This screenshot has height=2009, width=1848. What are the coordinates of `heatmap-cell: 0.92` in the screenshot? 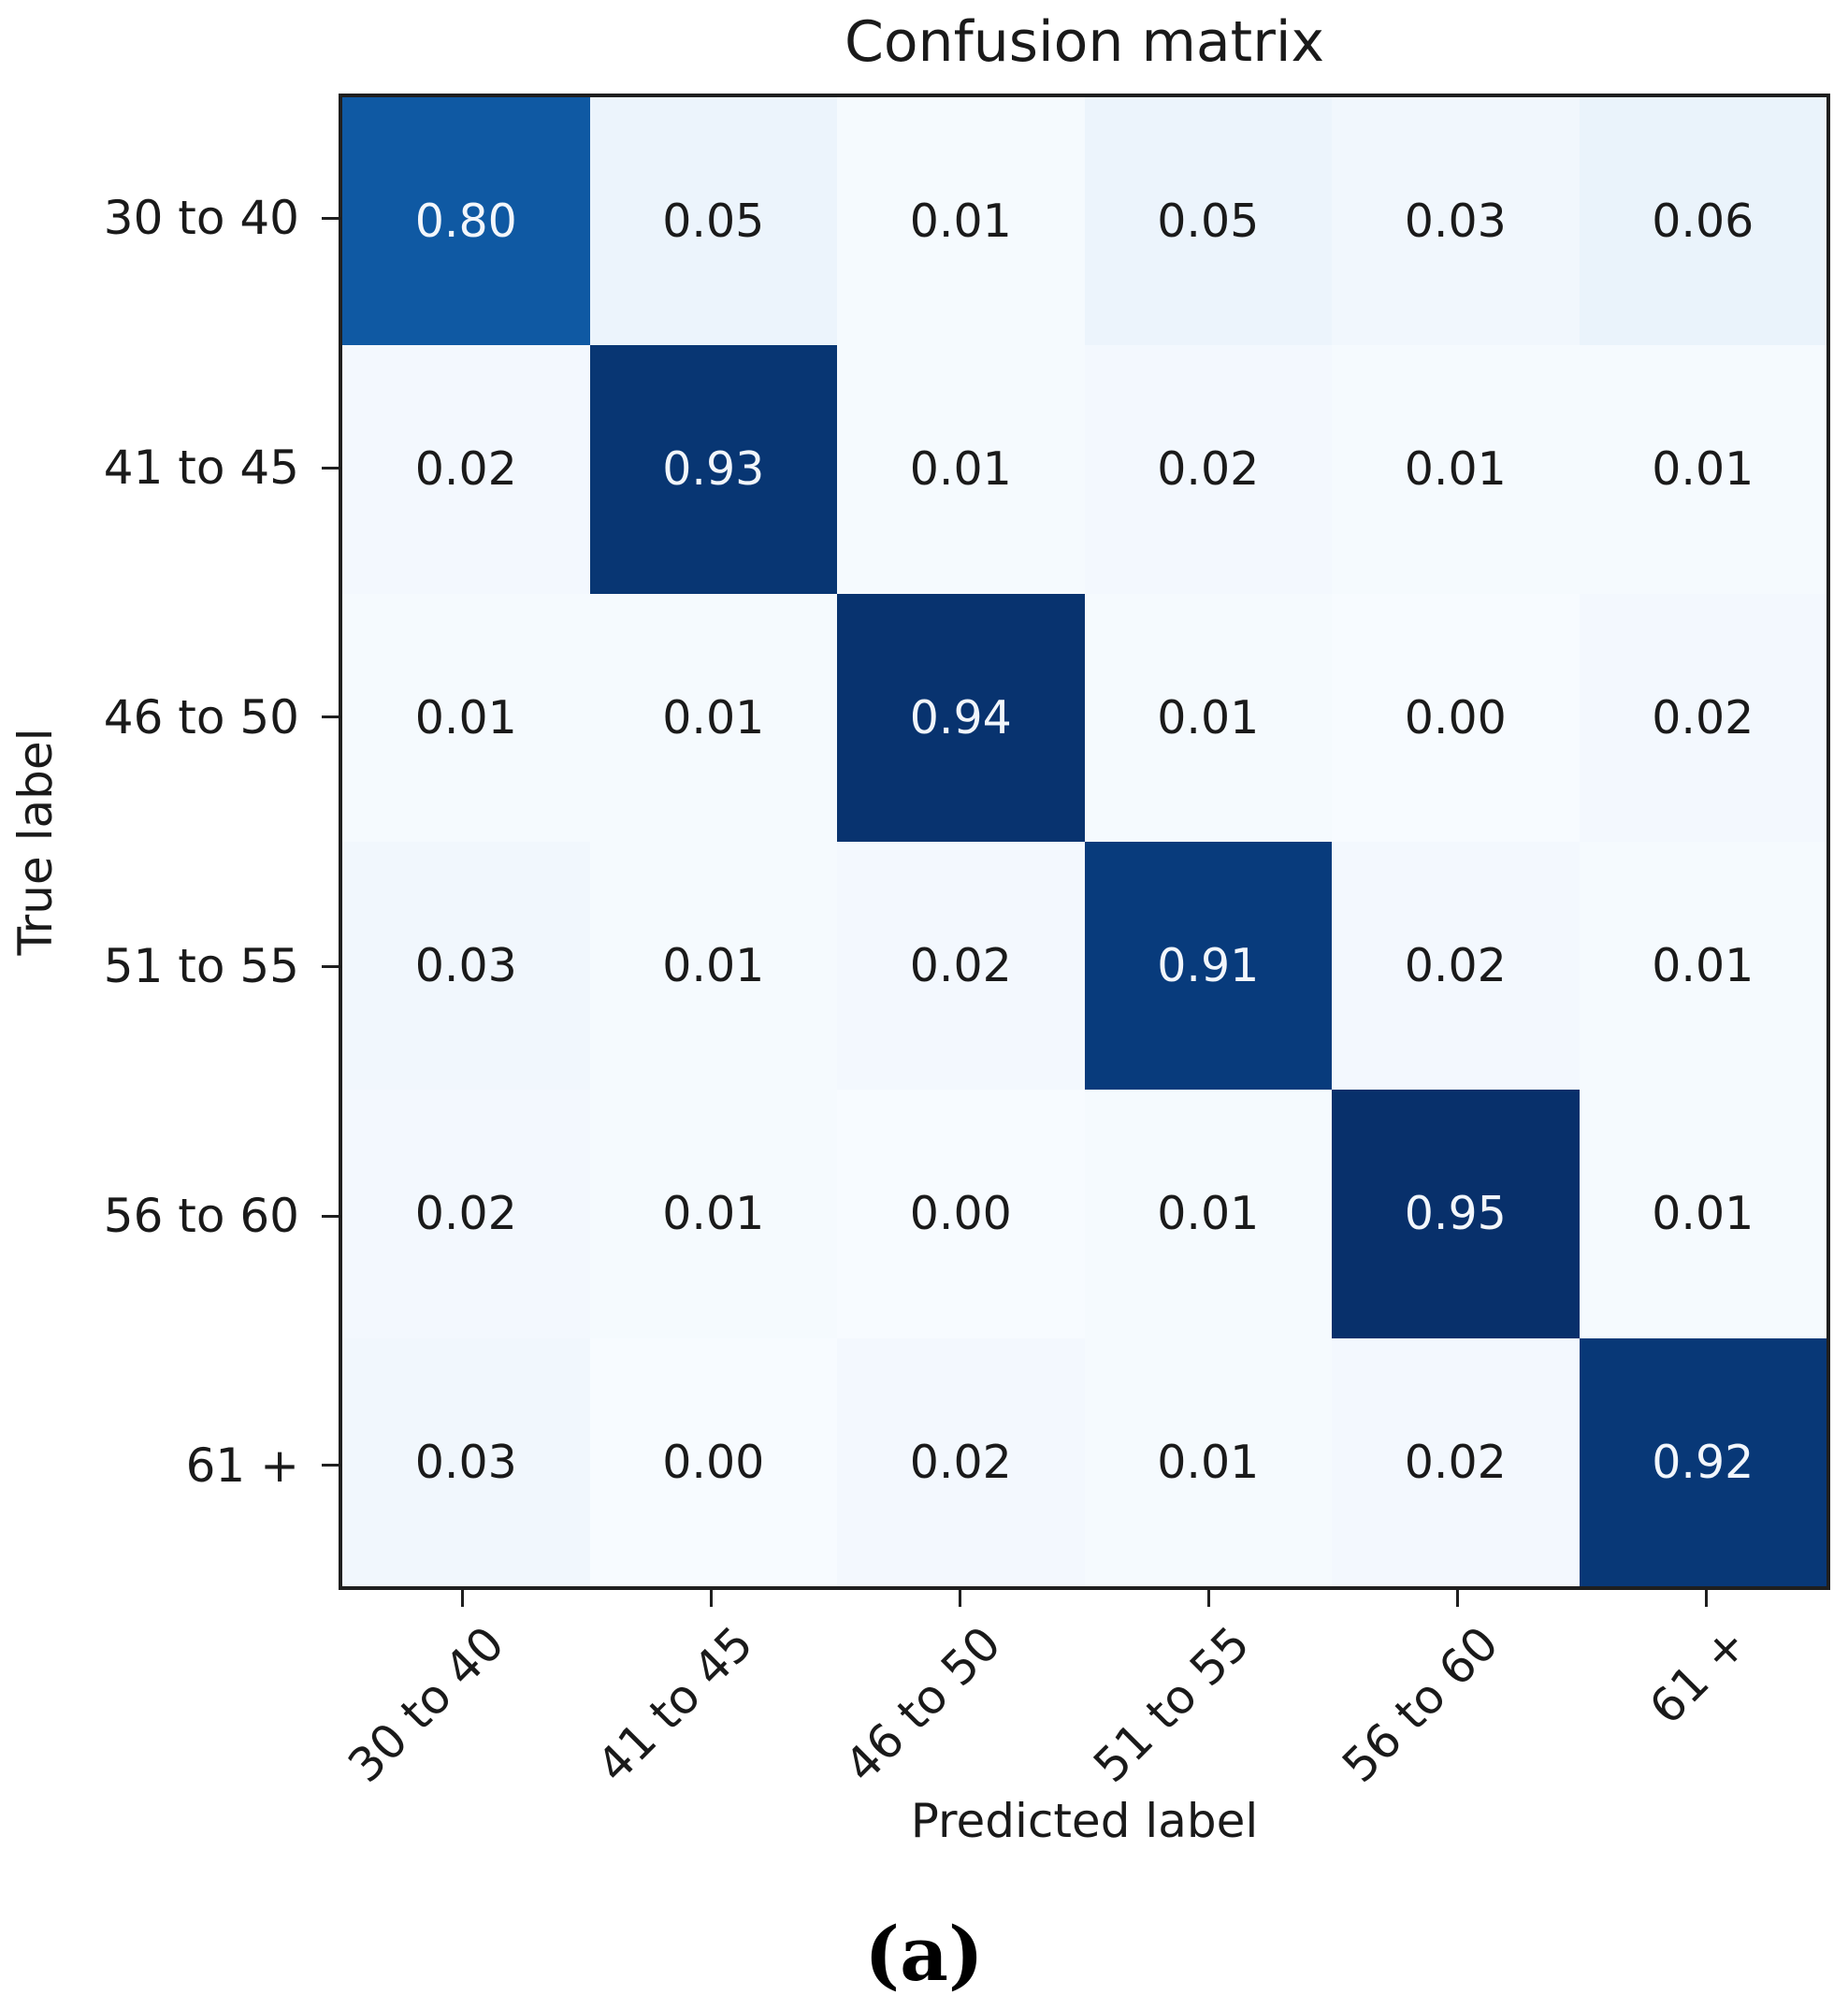 It's located at (1703, 1462).